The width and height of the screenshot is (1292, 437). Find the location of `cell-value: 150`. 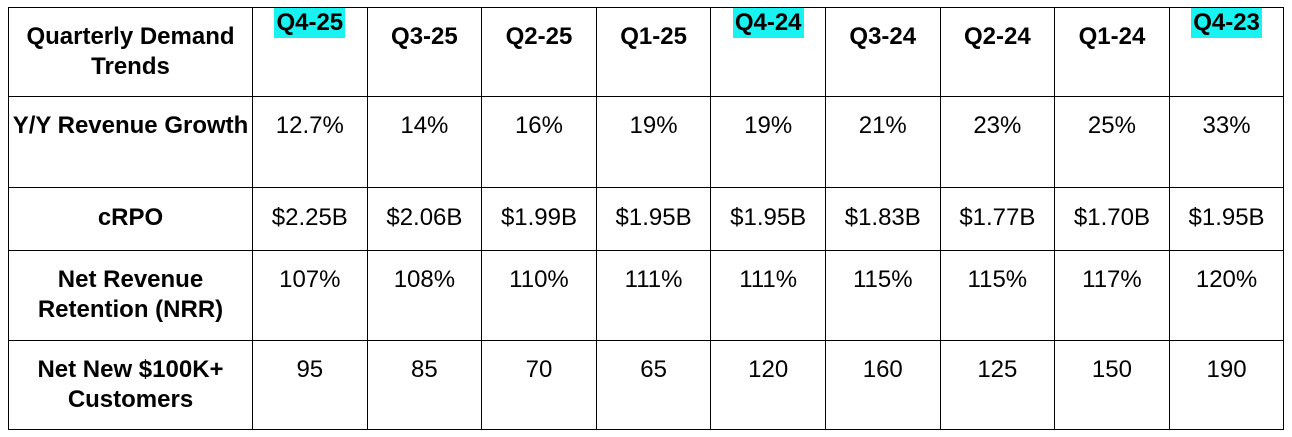

cell-value: 150 is located at coordinates (1111, 369).